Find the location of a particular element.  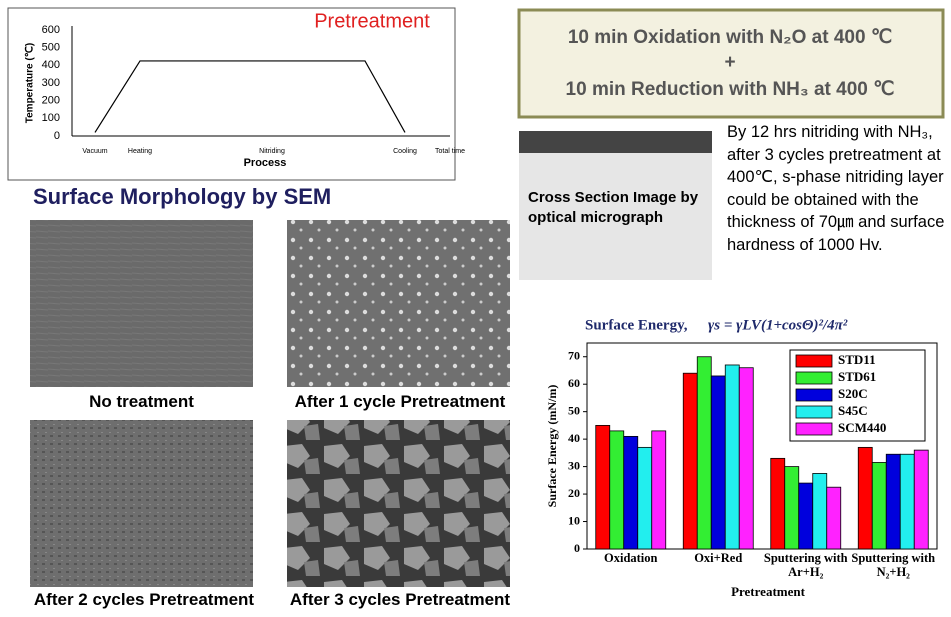

y-tick-label: 500 is located at coordinates (51, 48).